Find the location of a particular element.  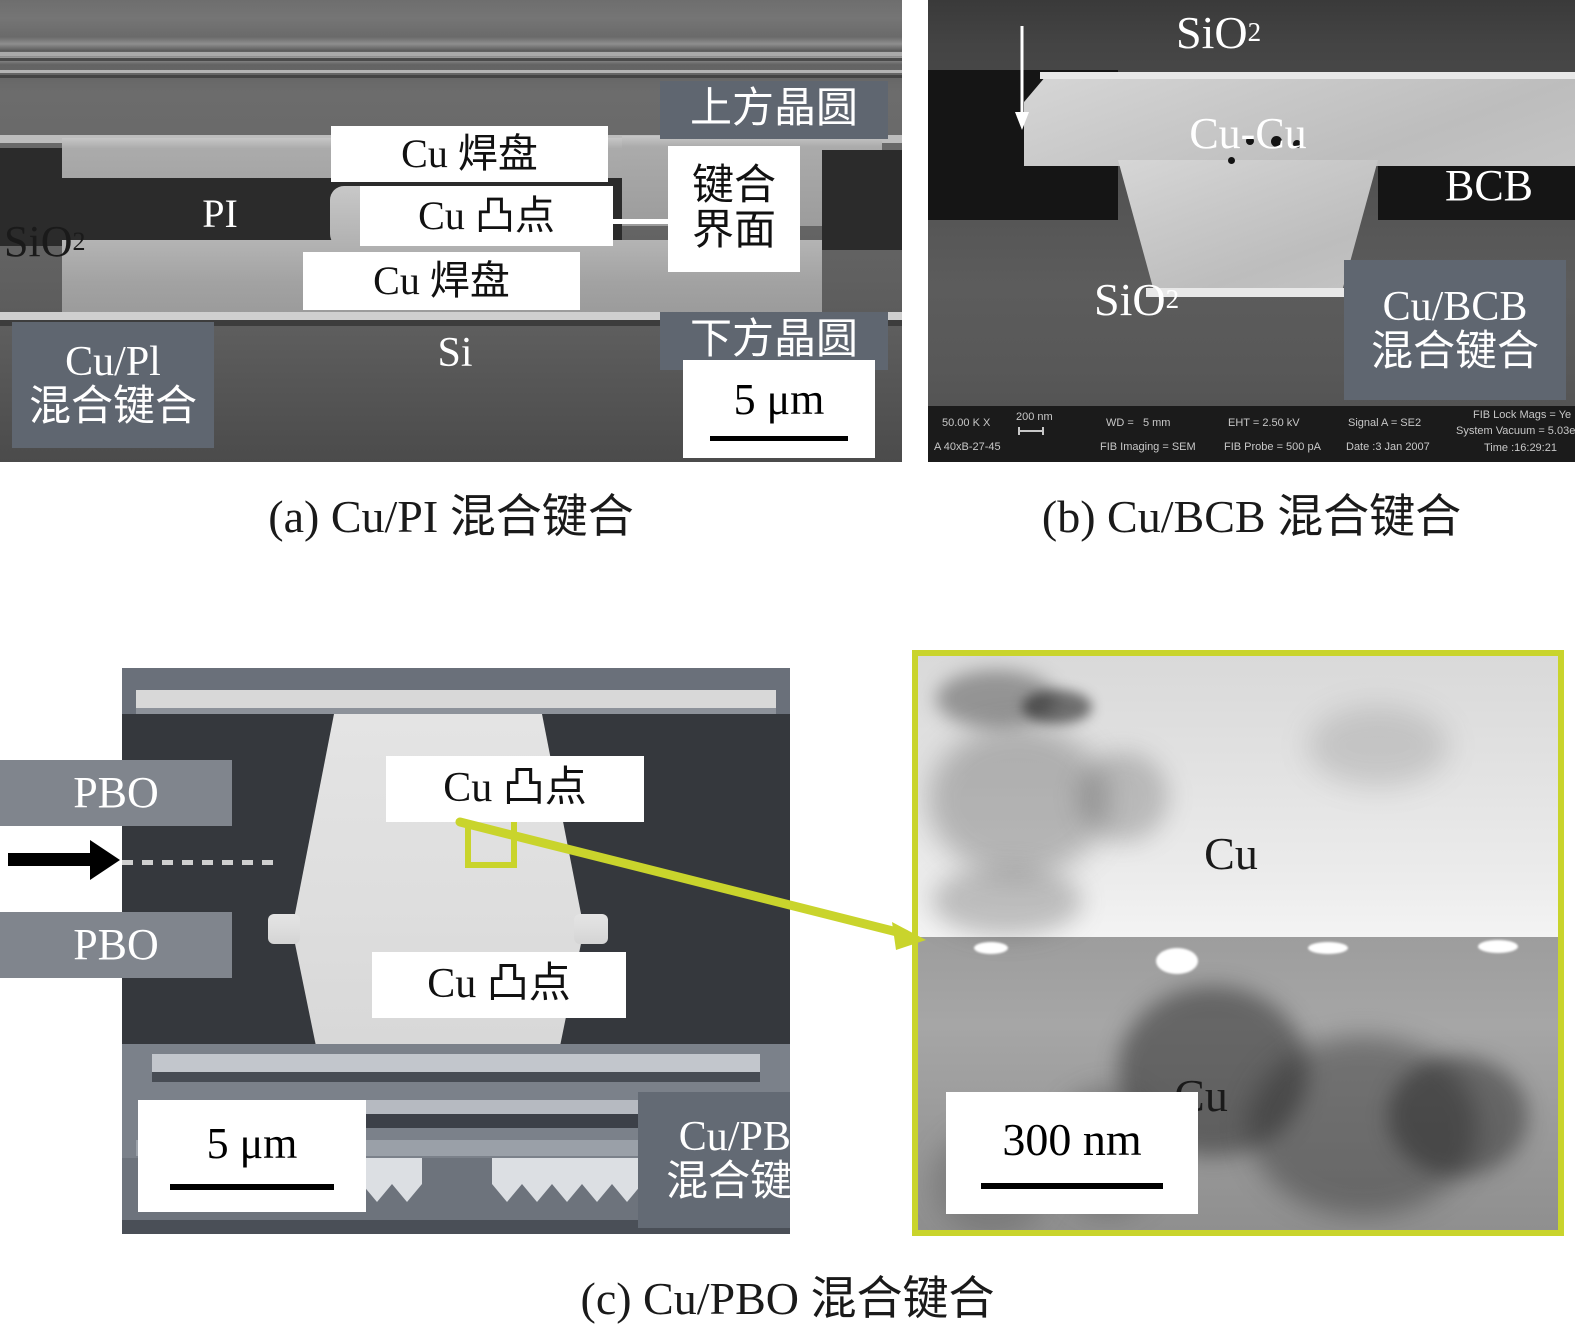

panel-b-cu-region is located at coordinates (1299, 121).